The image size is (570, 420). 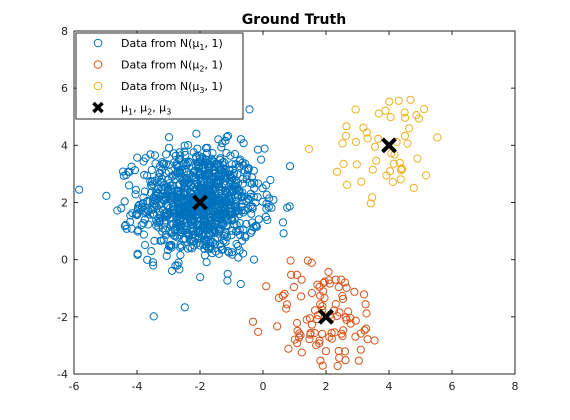 I want to click on legend-label: μ1, μ2, μ3, so click(x=146, y=109).